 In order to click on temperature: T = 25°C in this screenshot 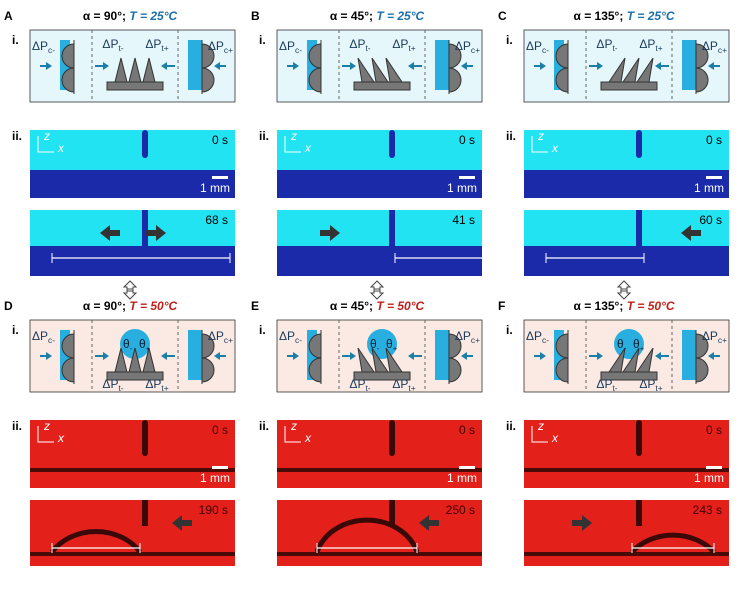, I will do `click(153, 16)`.